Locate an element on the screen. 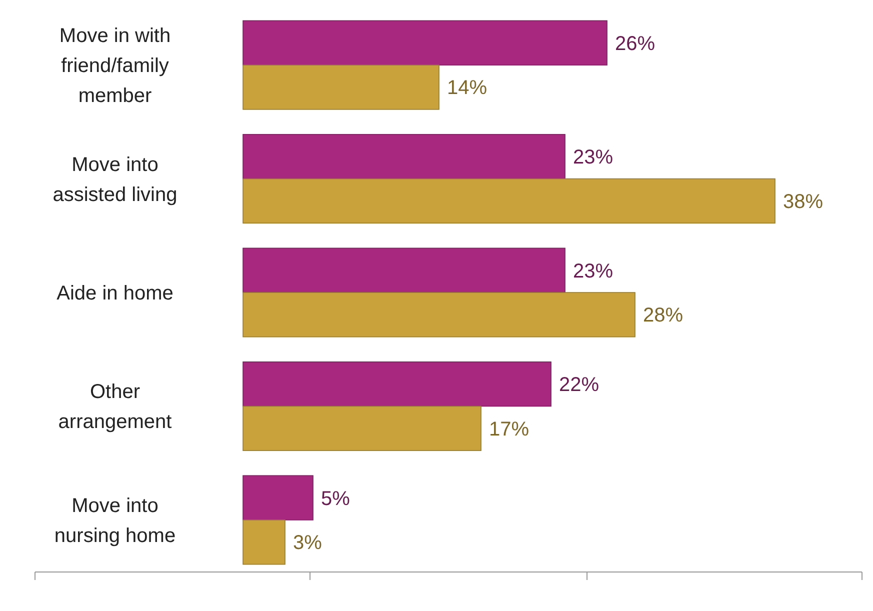 The image size is (873, 611). data-label: 38% is located at coordinates (803, 201).